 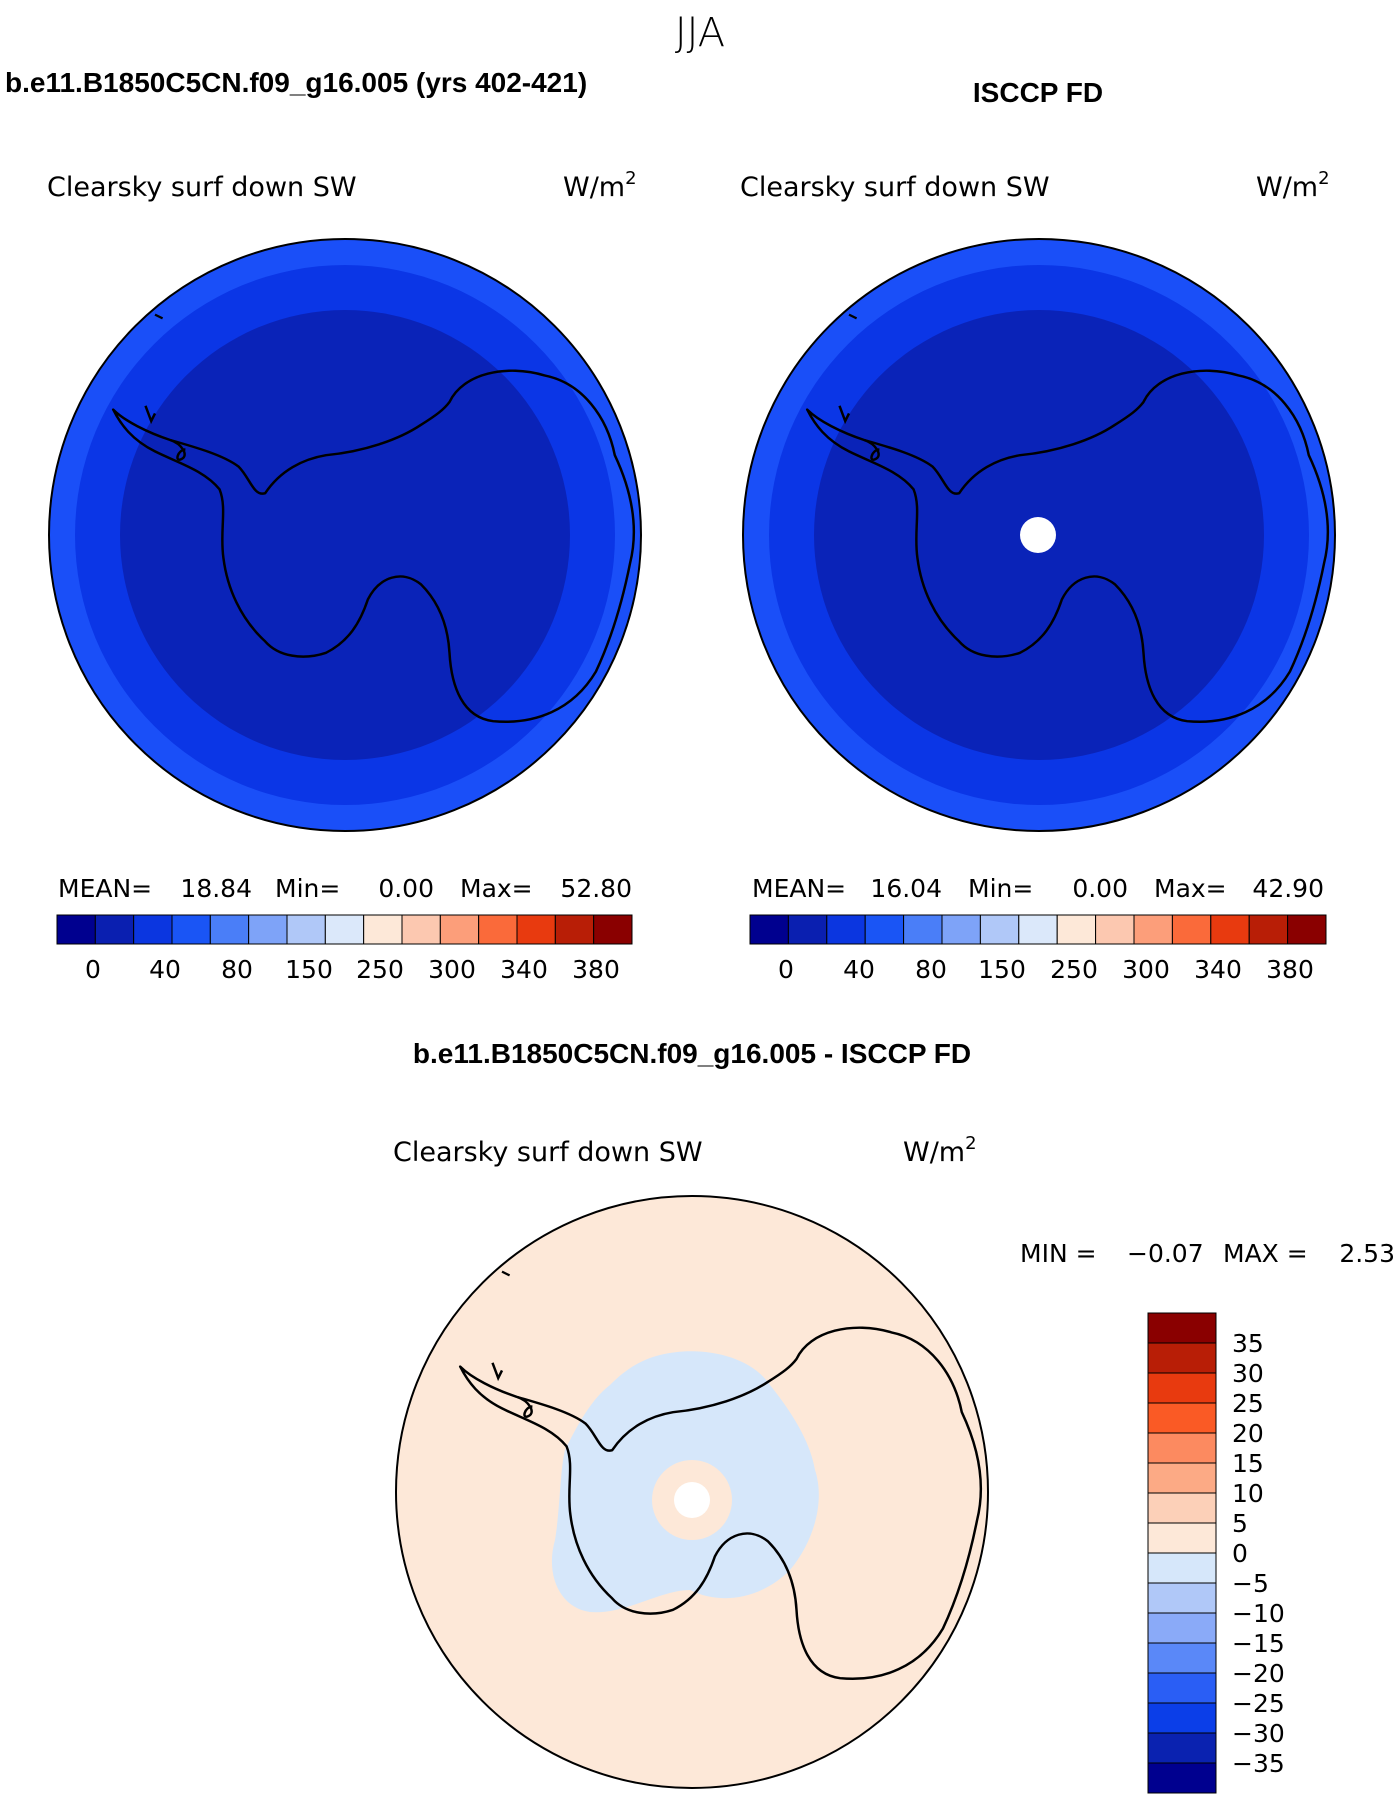 What do you see at coordinates (692, 1492) in the screenshot?
I see `panel-diff-map` at bounding box center [692, 1492].